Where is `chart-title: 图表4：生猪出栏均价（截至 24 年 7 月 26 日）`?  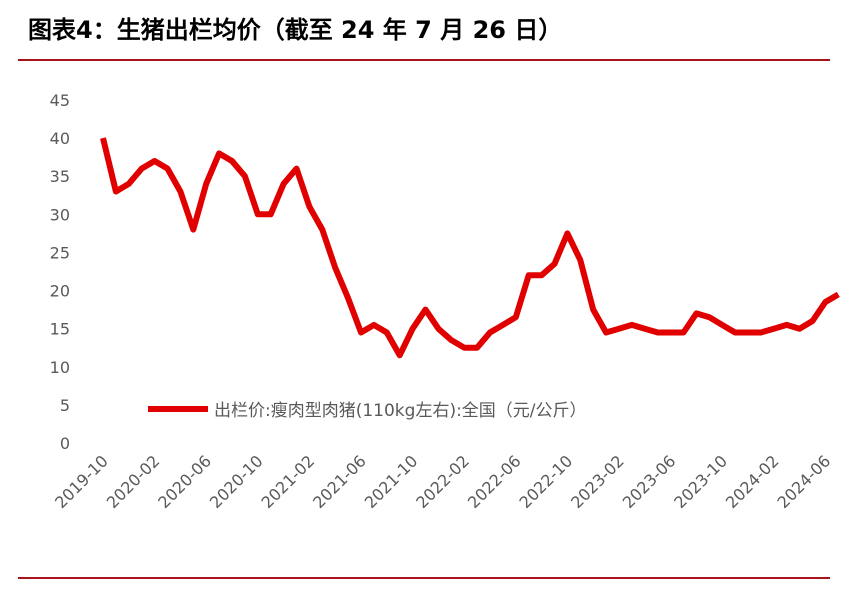
chart-title: 图表4：生猪出栏均价（截至 24 年 7 月 26 日） is located at coordinates (295, 30).